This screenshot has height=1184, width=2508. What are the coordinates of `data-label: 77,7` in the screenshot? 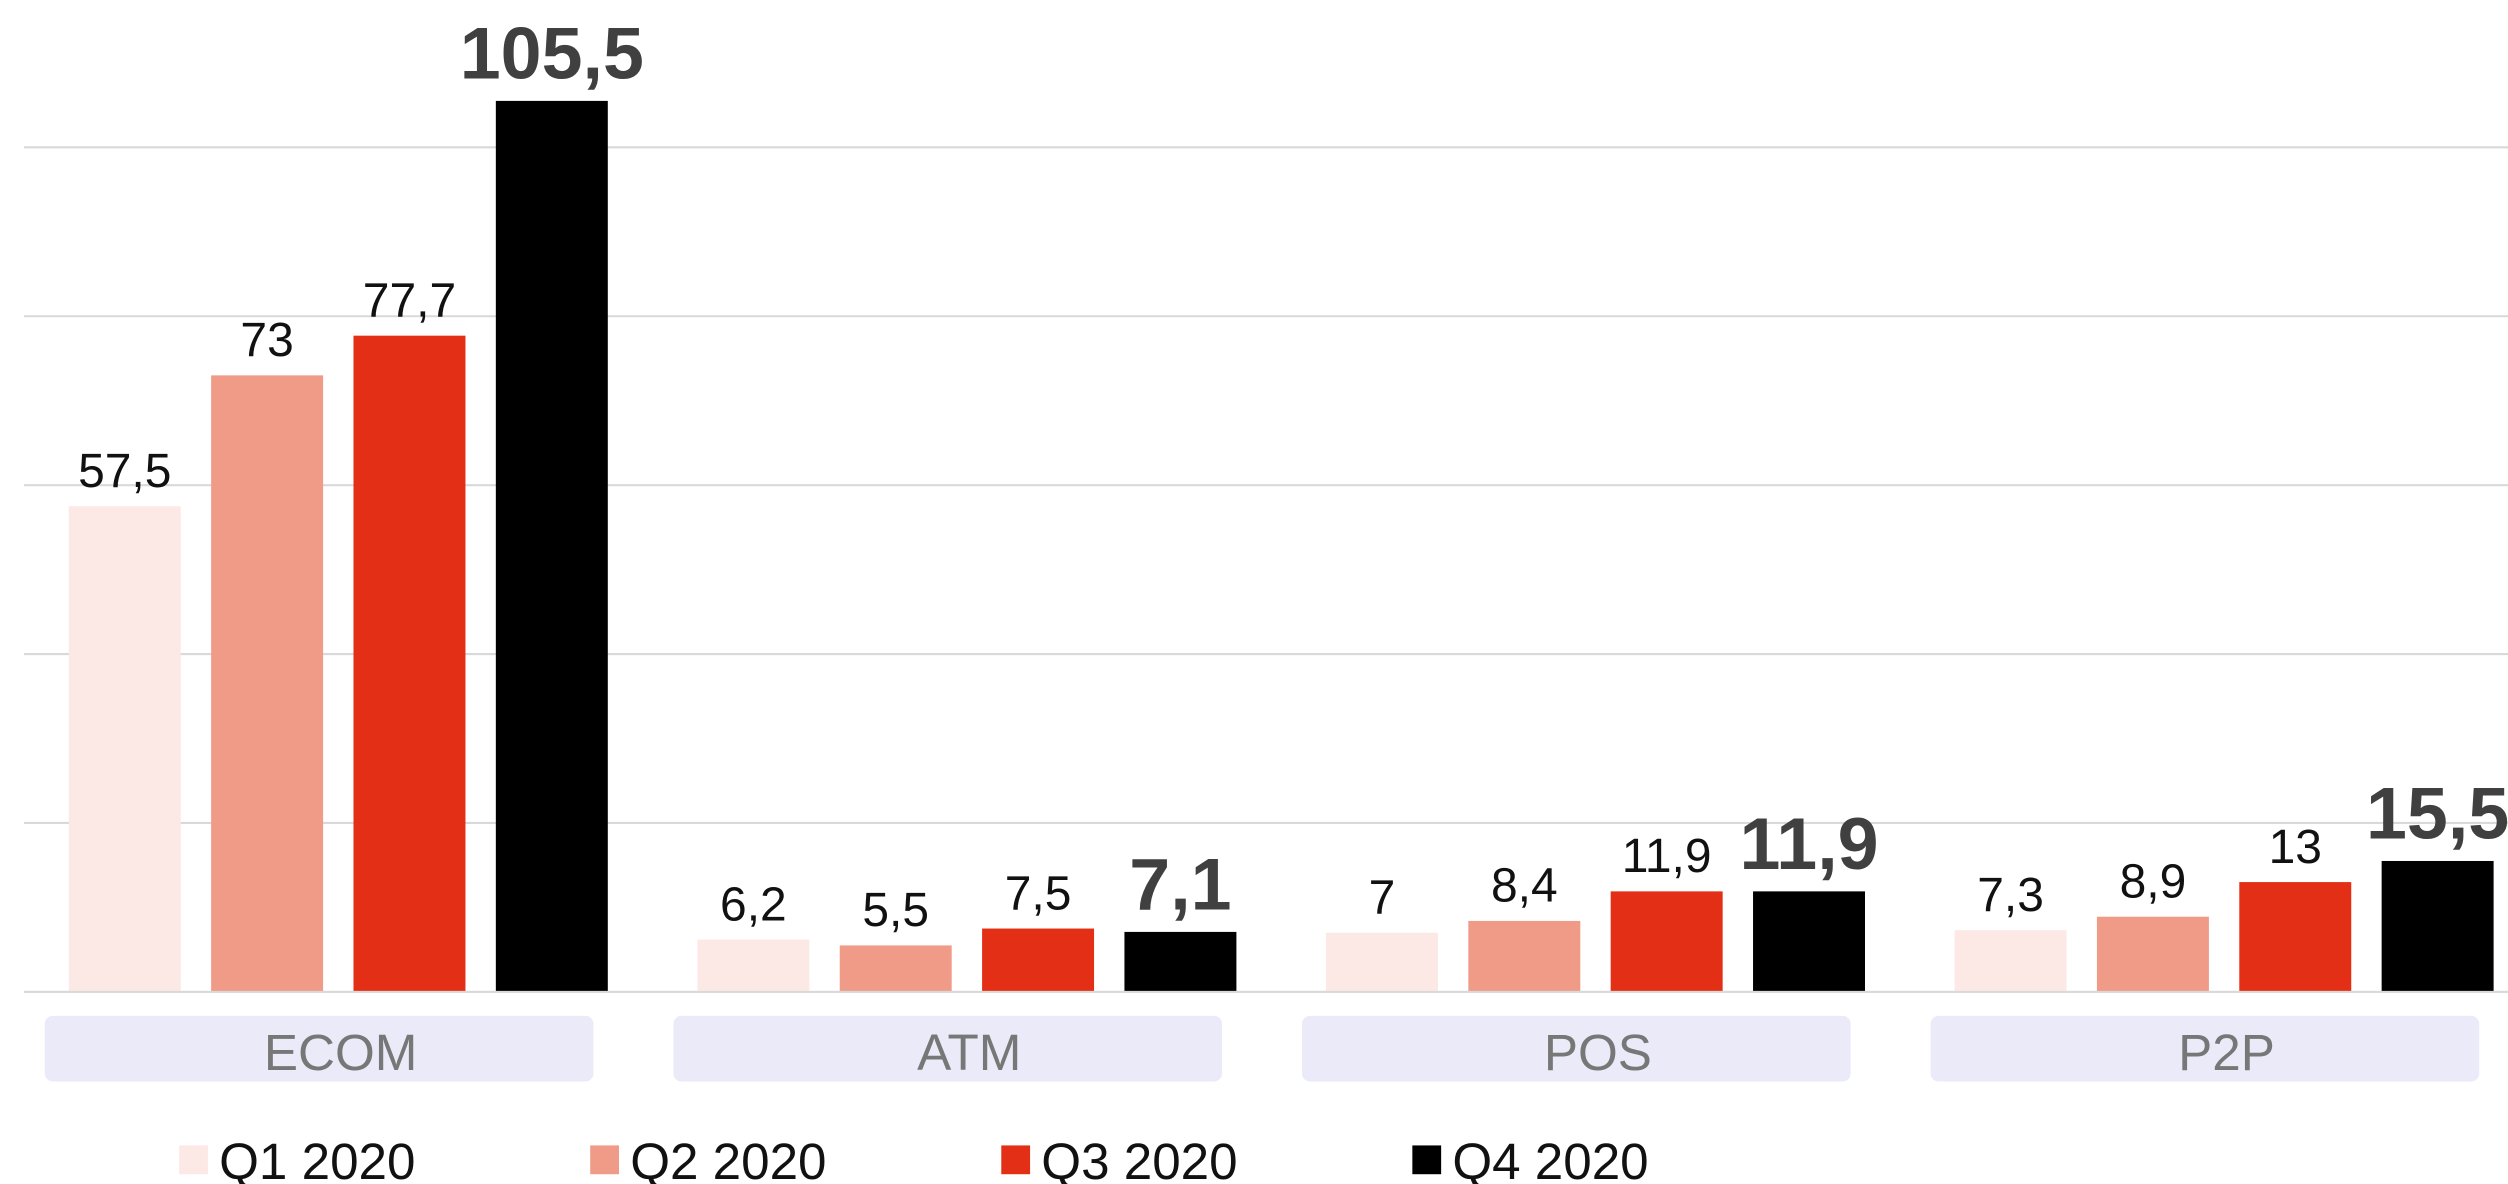 It's located at (409, 300).